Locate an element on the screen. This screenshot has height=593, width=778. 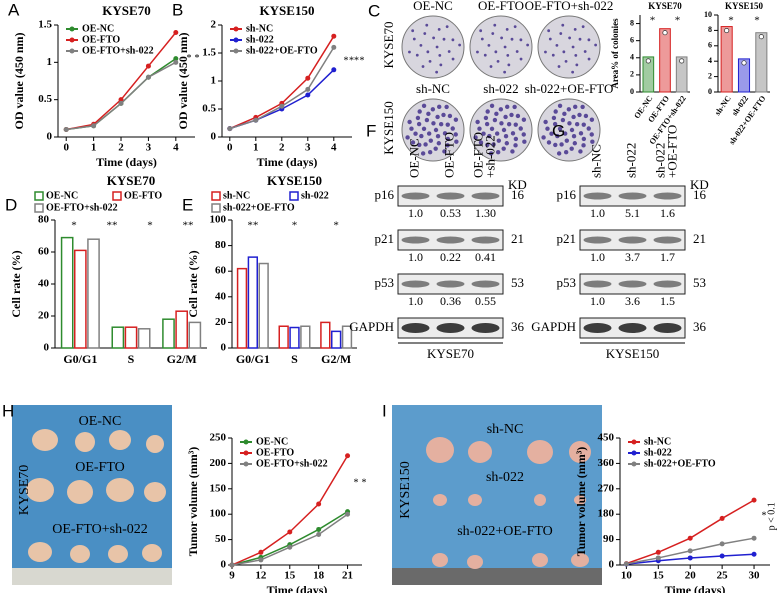
legend-label: sh-022 is located at coordinates (658, 452).